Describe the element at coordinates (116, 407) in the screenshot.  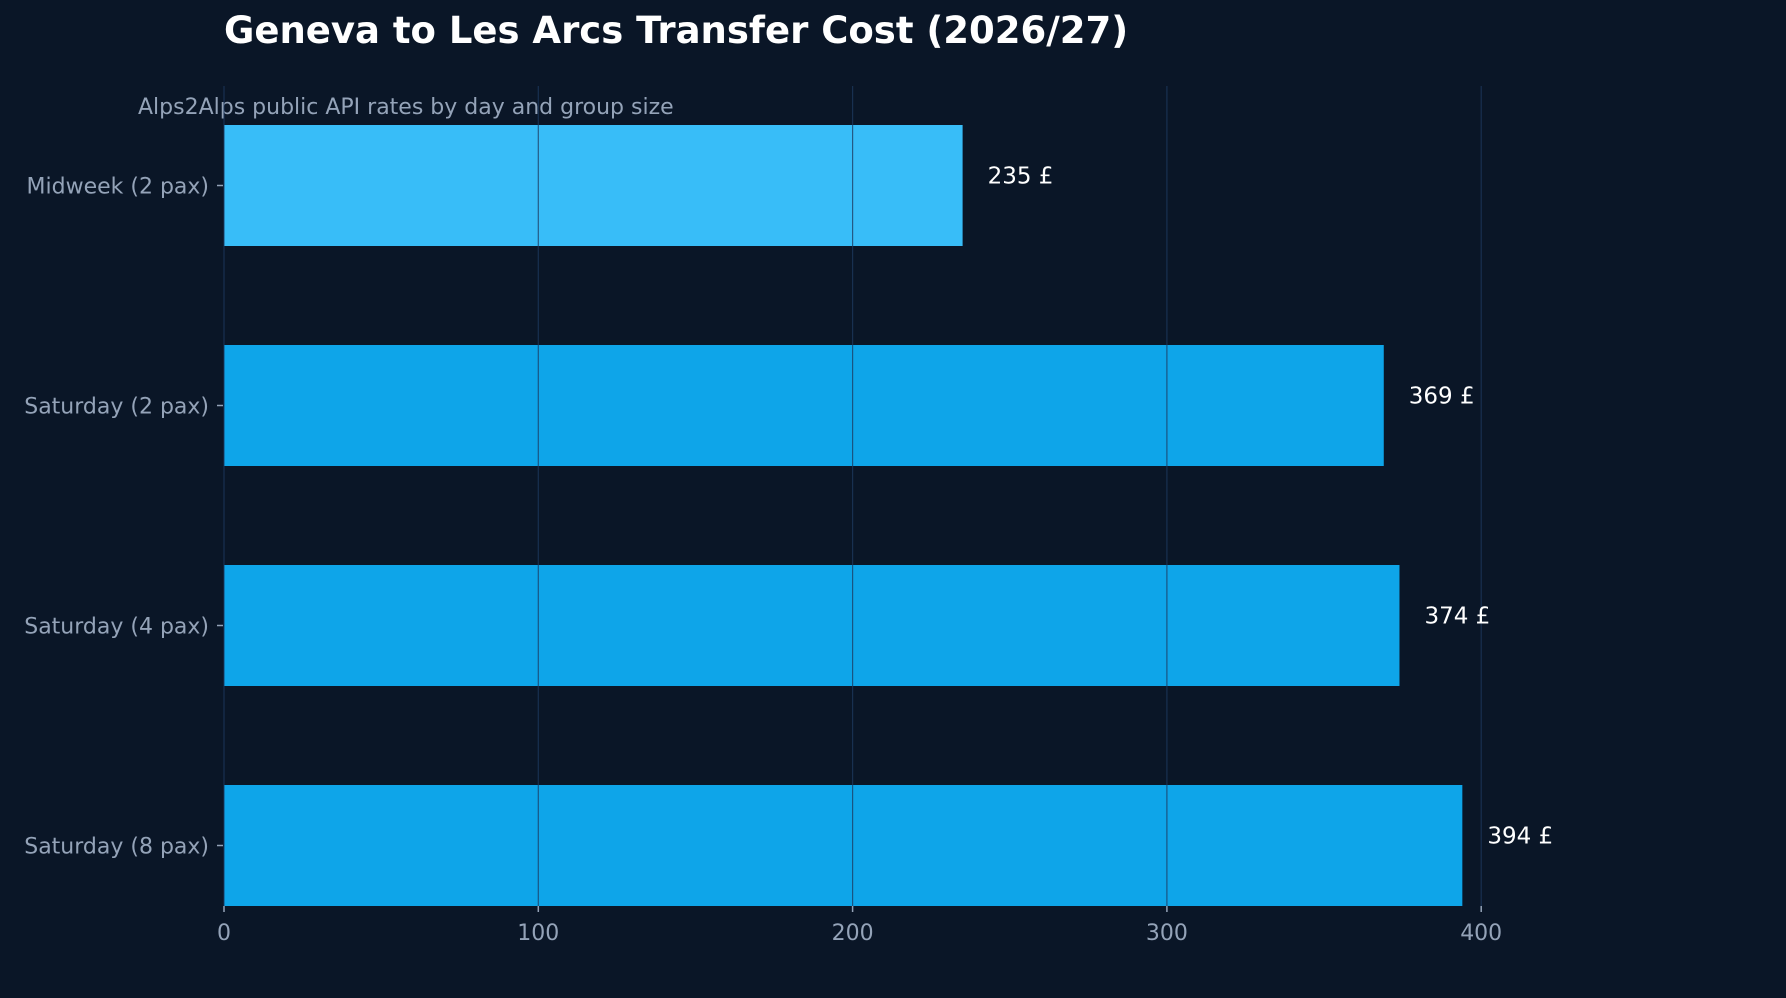
I see `category-label: Saturday (2 pax)` at that location.